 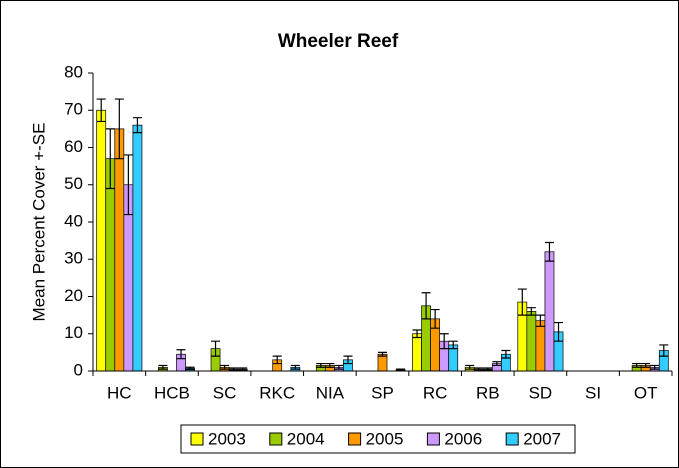 I want to click on y-tick-label: 80, so click(x=73, y=71).